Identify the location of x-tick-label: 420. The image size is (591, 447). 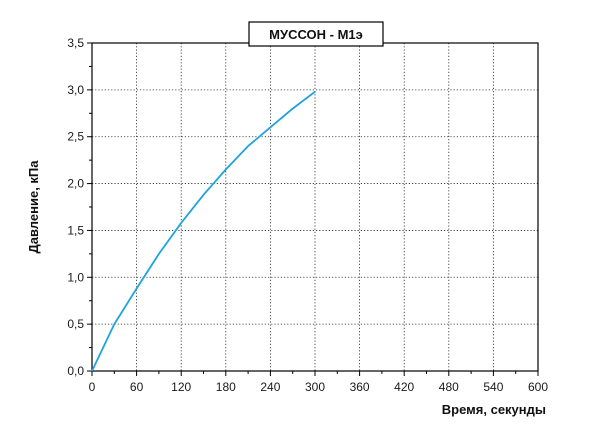
(404, 387).